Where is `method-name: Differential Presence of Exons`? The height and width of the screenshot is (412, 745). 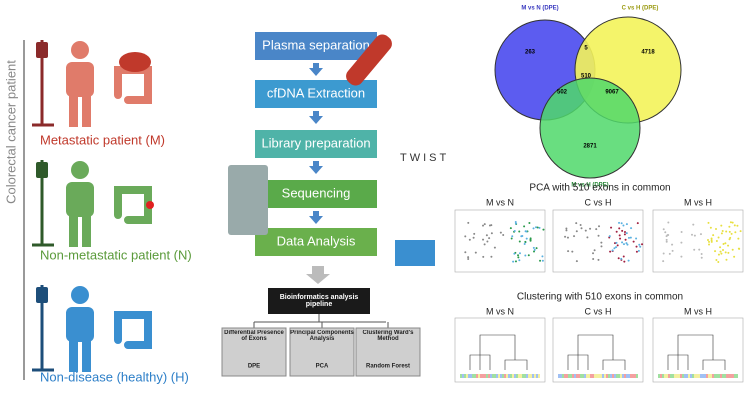 method-name: Differential Presence of Exons is located at coordinates (254, 336).